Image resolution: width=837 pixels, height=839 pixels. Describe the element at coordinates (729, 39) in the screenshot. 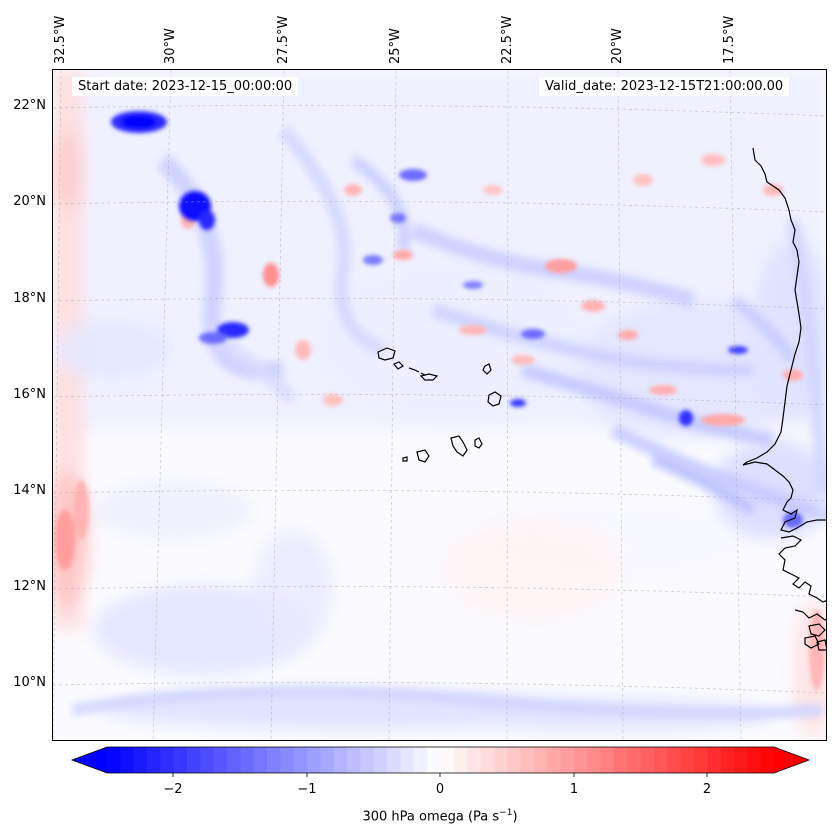

I see `lon-label-17-5w: 17.5°W` at that location.